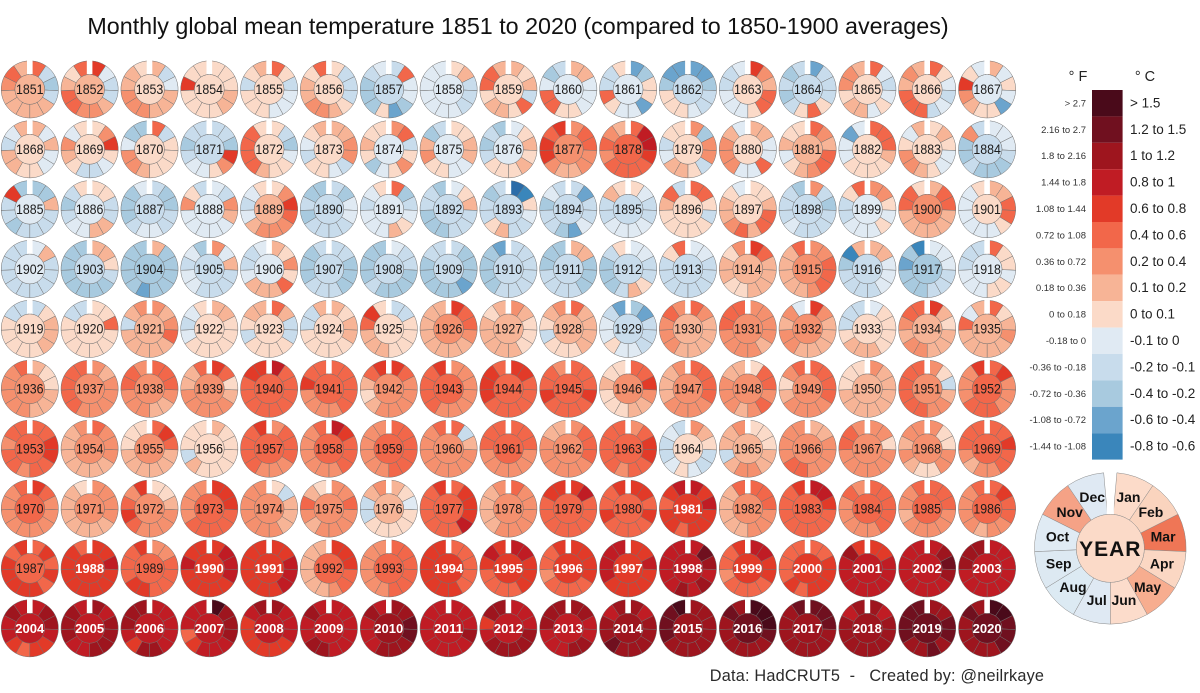  Describe the element at coordinates (210, 89) in the screenshot. I see `svg-text: 1854` at that location.